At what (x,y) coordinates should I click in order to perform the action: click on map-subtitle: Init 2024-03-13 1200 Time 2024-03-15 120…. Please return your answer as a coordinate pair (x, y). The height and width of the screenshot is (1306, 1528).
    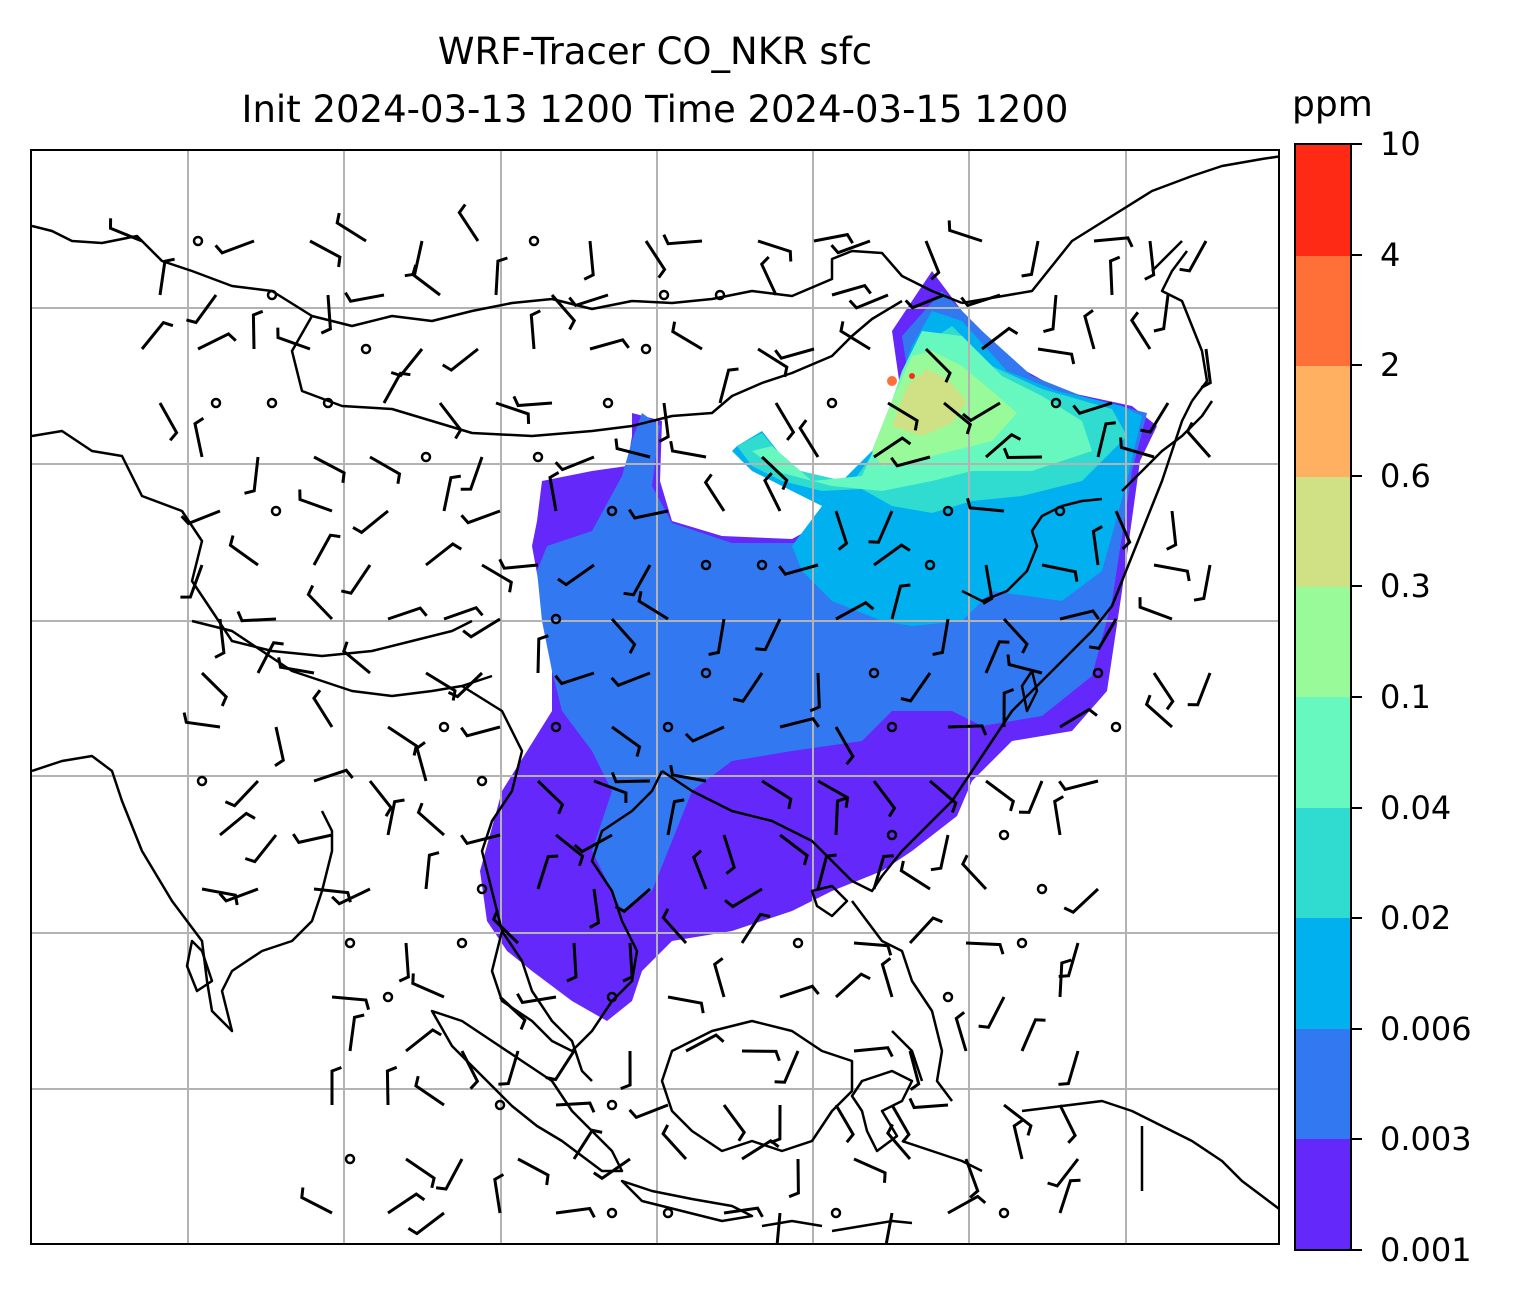
    Looking at the image, I should click on (655, 109).